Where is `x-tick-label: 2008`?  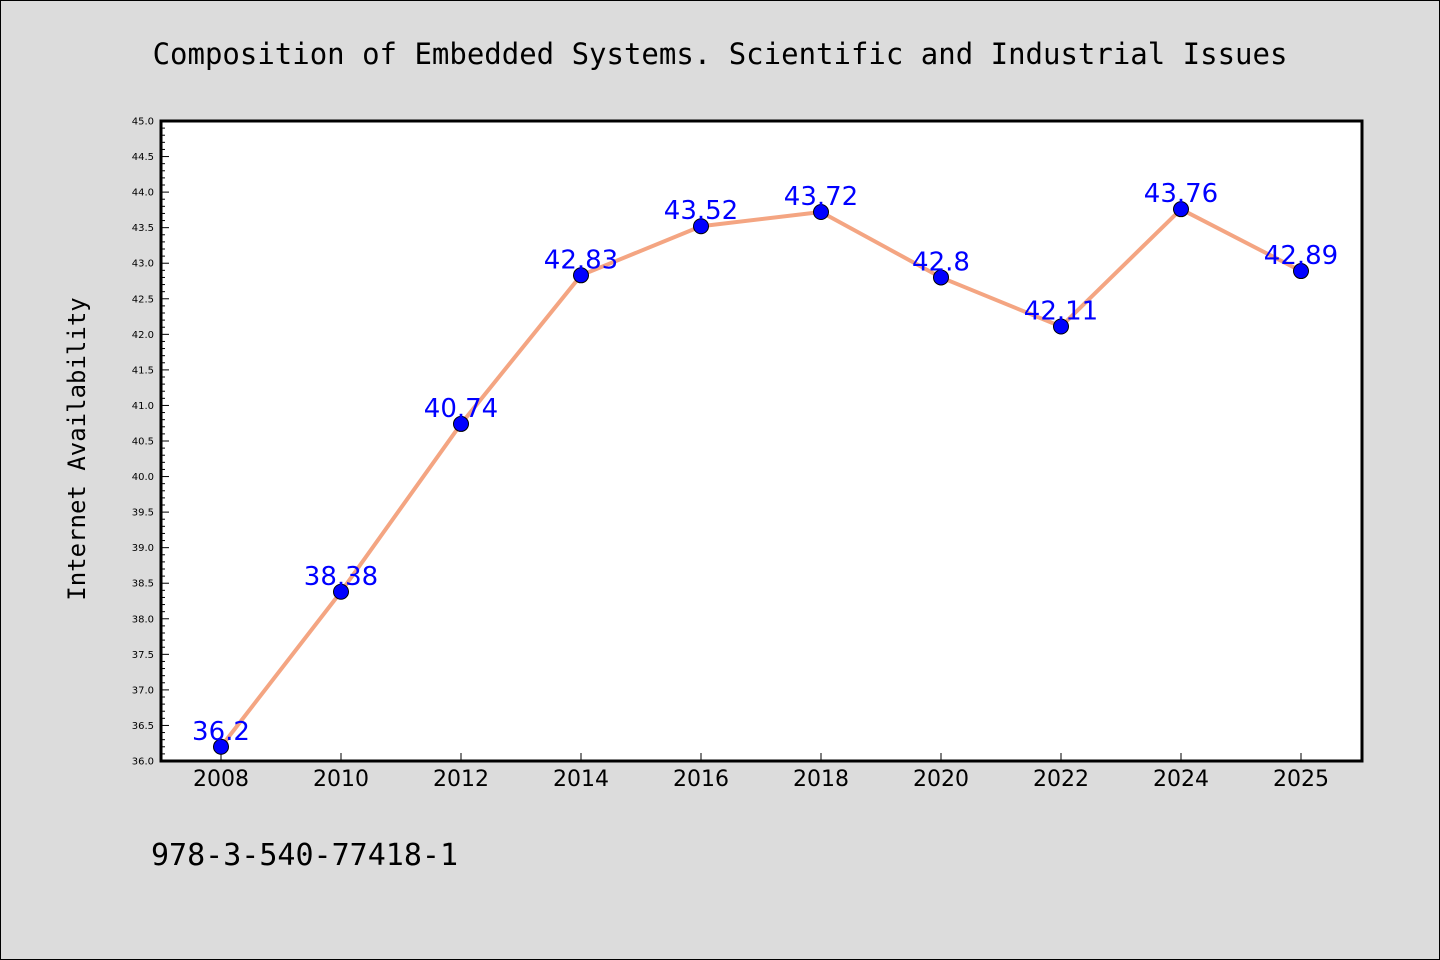
x-tick-label: 2008 is located at coordinates (221, 779).